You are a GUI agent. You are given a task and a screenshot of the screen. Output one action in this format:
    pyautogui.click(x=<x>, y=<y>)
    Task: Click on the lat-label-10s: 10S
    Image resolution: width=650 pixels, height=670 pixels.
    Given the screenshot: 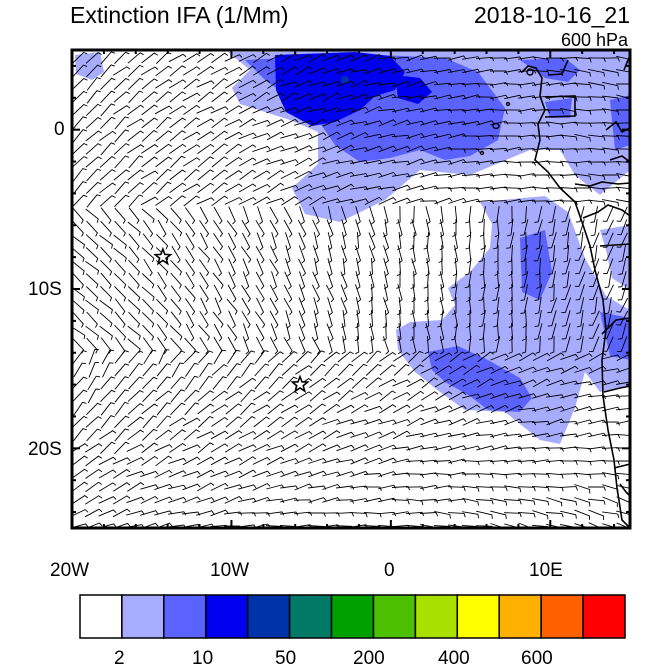 What is the action you would take?
    pyautogui.click(x=45, y=289)
    